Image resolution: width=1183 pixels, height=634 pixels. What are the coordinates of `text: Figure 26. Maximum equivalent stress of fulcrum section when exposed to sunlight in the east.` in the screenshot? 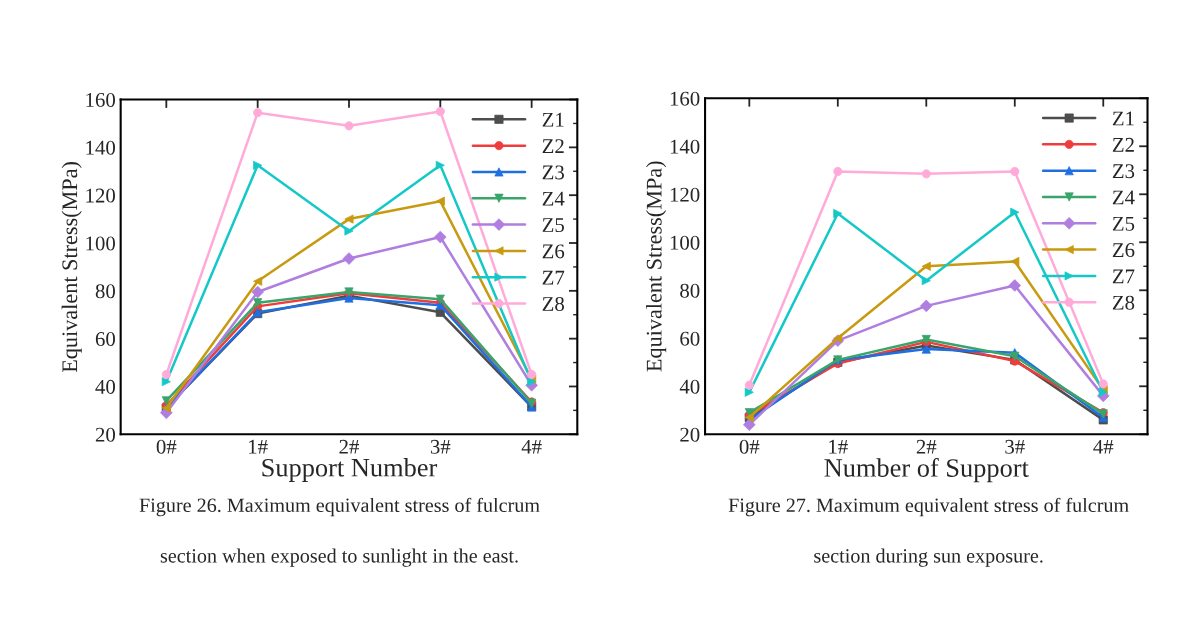 It's located at (339, 532).